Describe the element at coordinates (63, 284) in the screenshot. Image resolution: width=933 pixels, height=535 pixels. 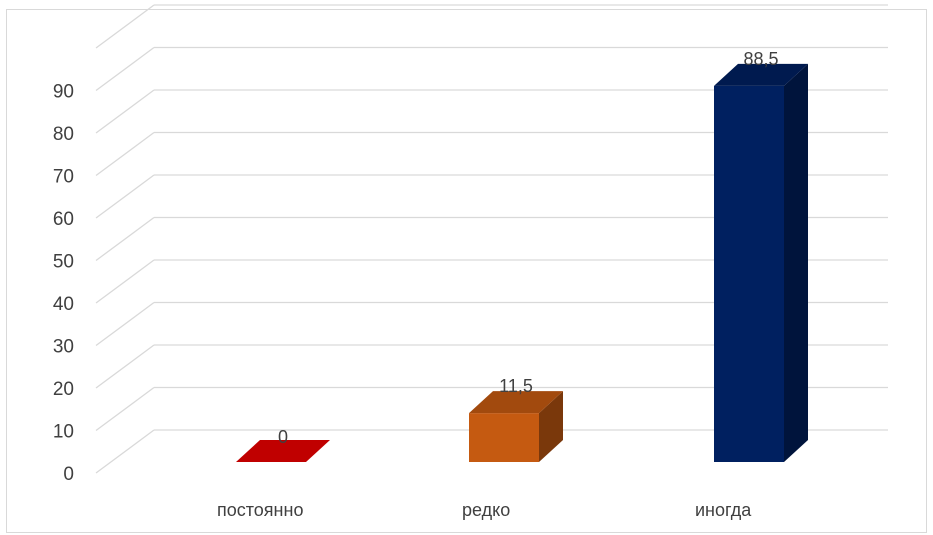
I see `y-axis-ticks: 0 10 20 30 40 50 60 70 80 90` at that location.